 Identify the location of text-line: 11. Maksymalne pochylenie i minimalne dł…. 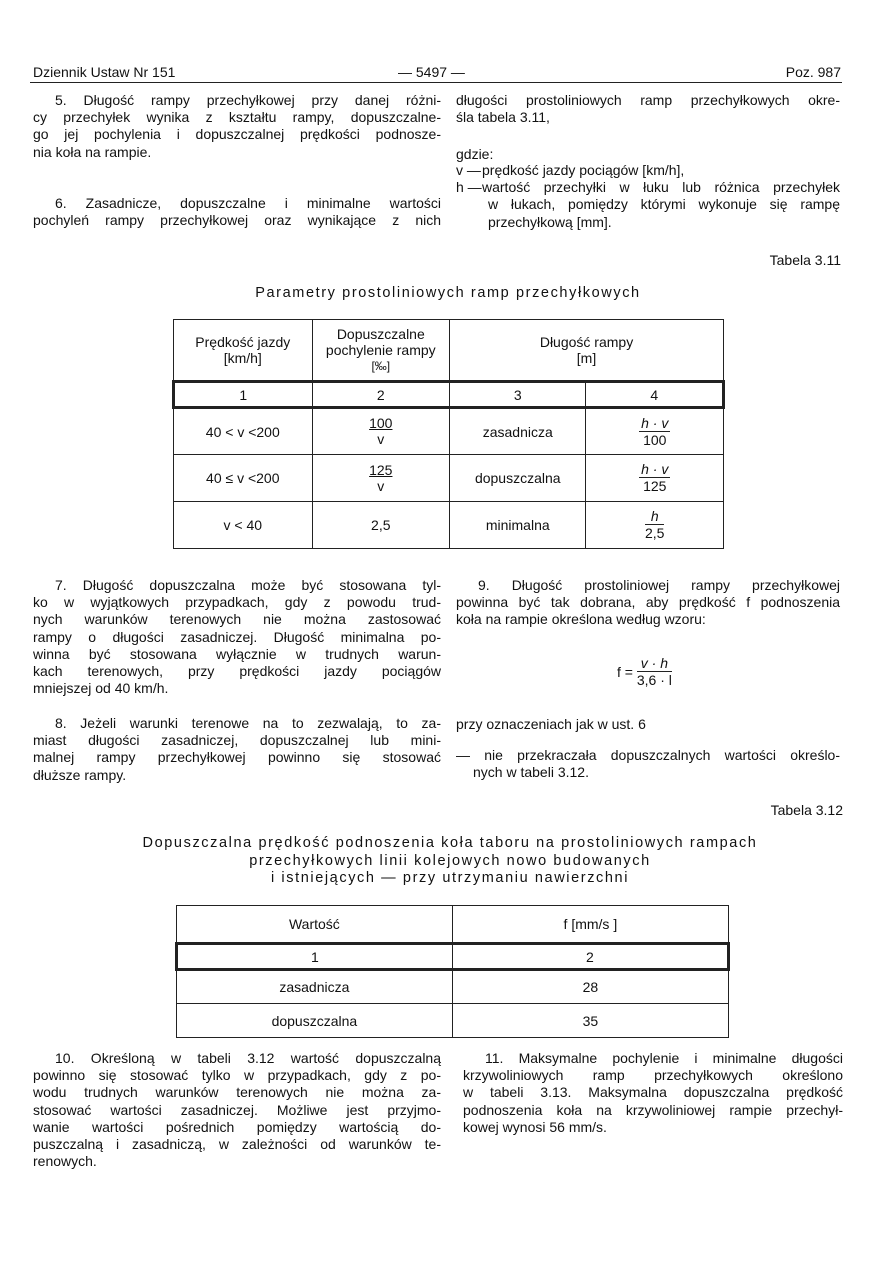
(664, 1058).